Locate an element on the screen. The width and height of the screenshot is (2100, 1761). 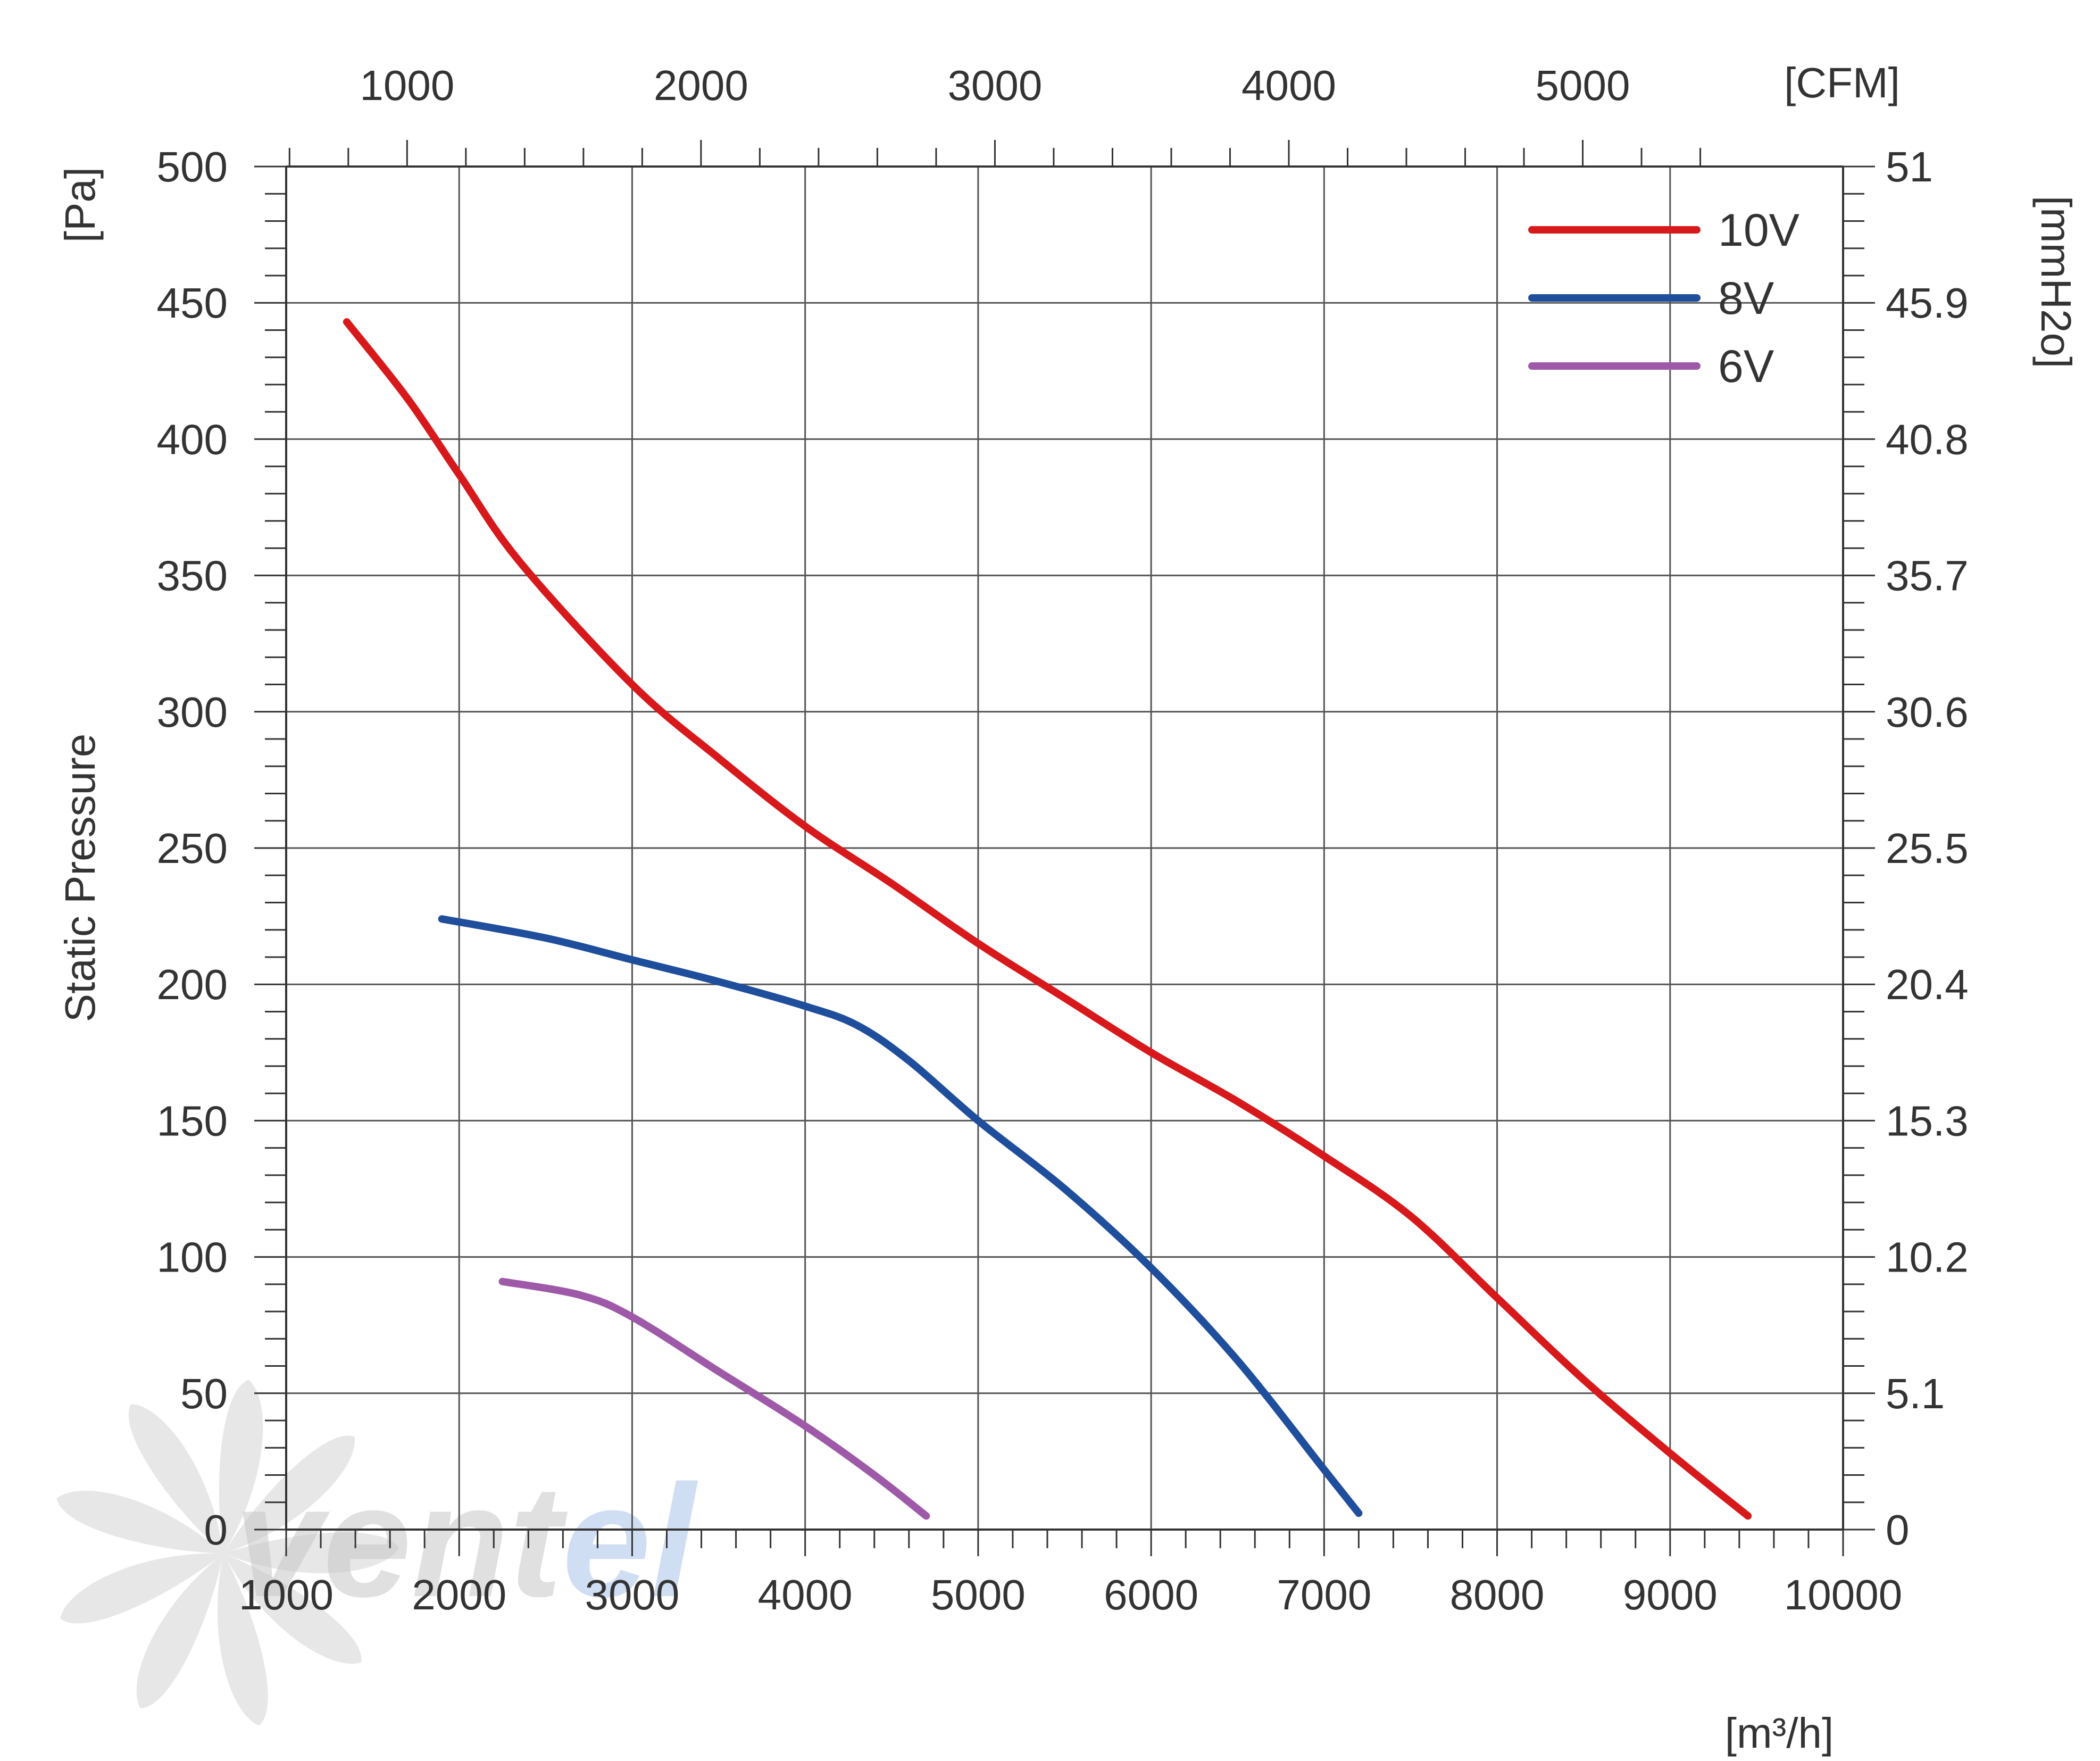
y-axis-title: Static Pressure is located at coordinates (80, 878).